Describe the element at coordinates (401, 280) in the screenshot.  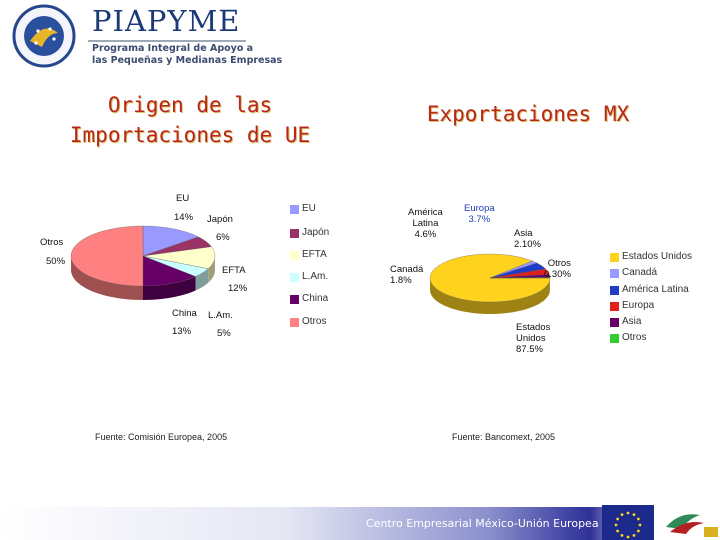
I see `label-canada-line-2: 1.8%` at that location.